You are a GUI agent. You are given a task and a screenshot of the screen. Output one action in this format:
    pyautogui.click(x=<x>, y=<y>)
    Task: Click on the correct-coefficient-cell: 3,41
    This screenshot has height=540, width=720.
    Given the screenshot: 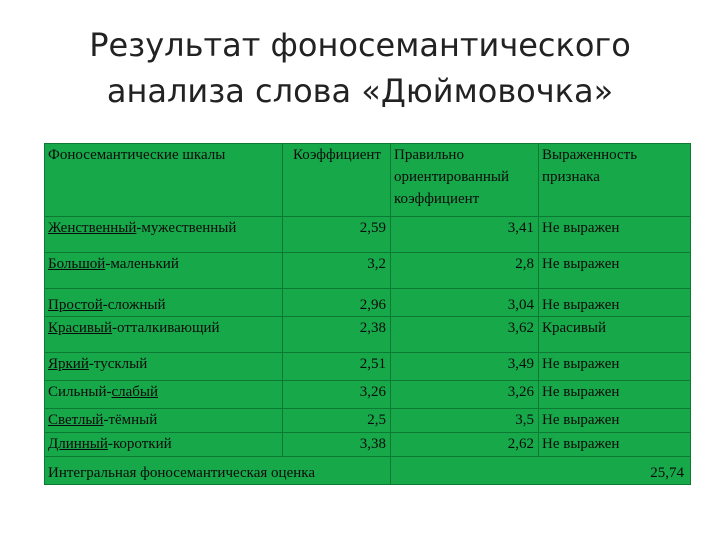 What is the action you would take?
    pyautogui.click(x=464, y=234)
    